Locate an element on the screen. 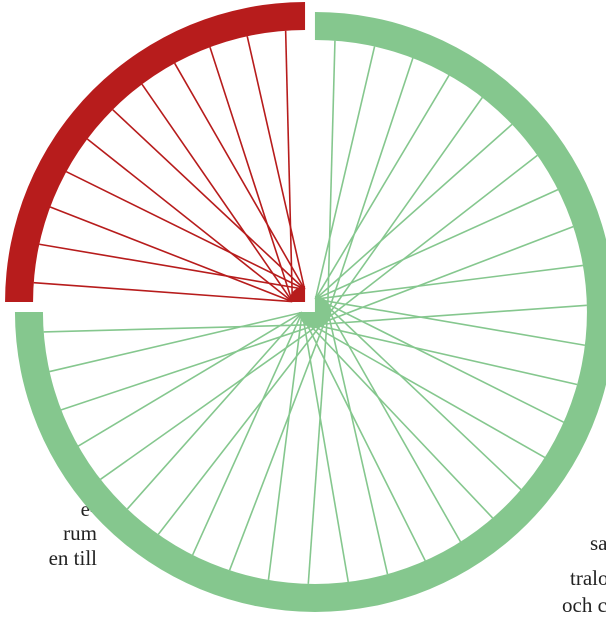  right-text: sa is located at coordinates (598, 543).